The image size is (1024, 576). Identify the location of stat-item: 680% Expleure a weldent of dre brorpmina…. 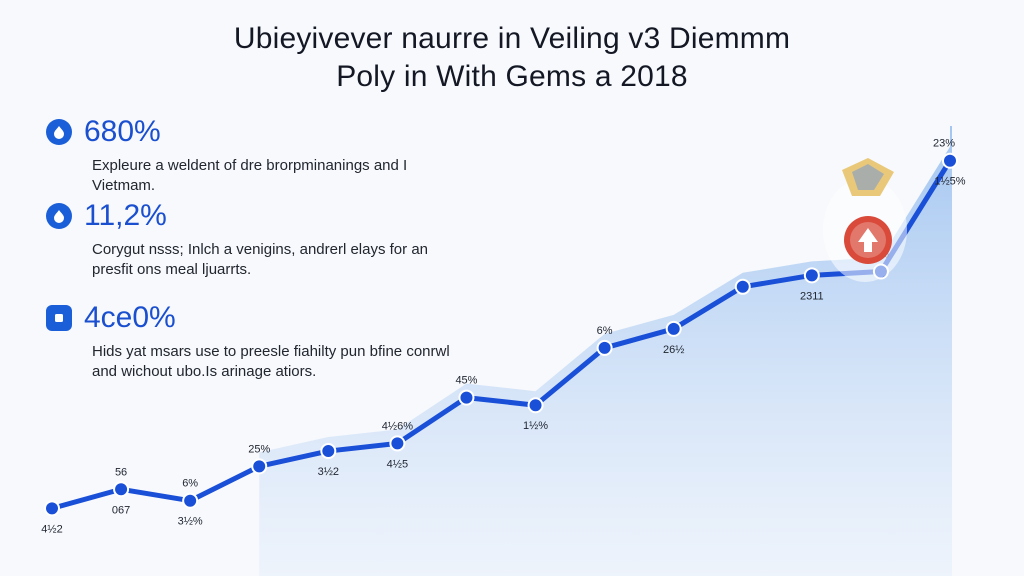
(249, 153).